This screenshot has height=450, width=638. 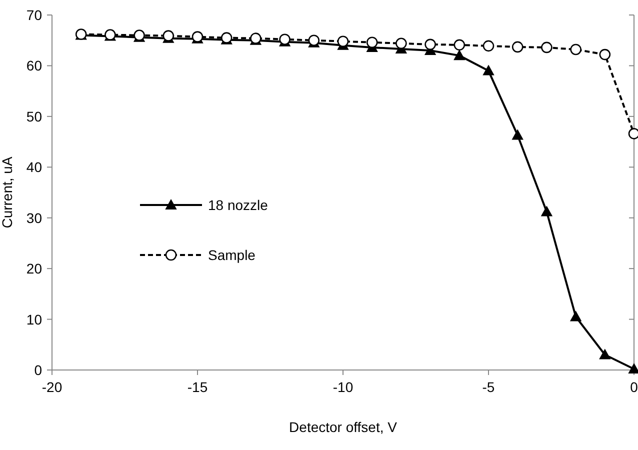 I want to click on y-axis-title: Current, uA, so click(x=7, y=192).